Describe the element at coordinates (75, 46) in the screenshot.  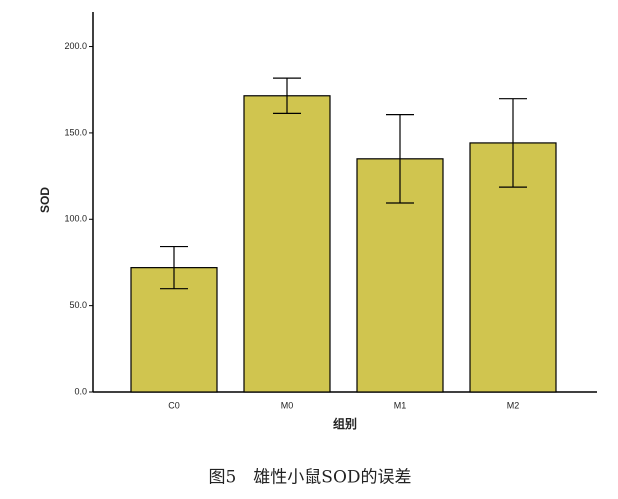
I see `y-tick-label: 200.0` at that location.